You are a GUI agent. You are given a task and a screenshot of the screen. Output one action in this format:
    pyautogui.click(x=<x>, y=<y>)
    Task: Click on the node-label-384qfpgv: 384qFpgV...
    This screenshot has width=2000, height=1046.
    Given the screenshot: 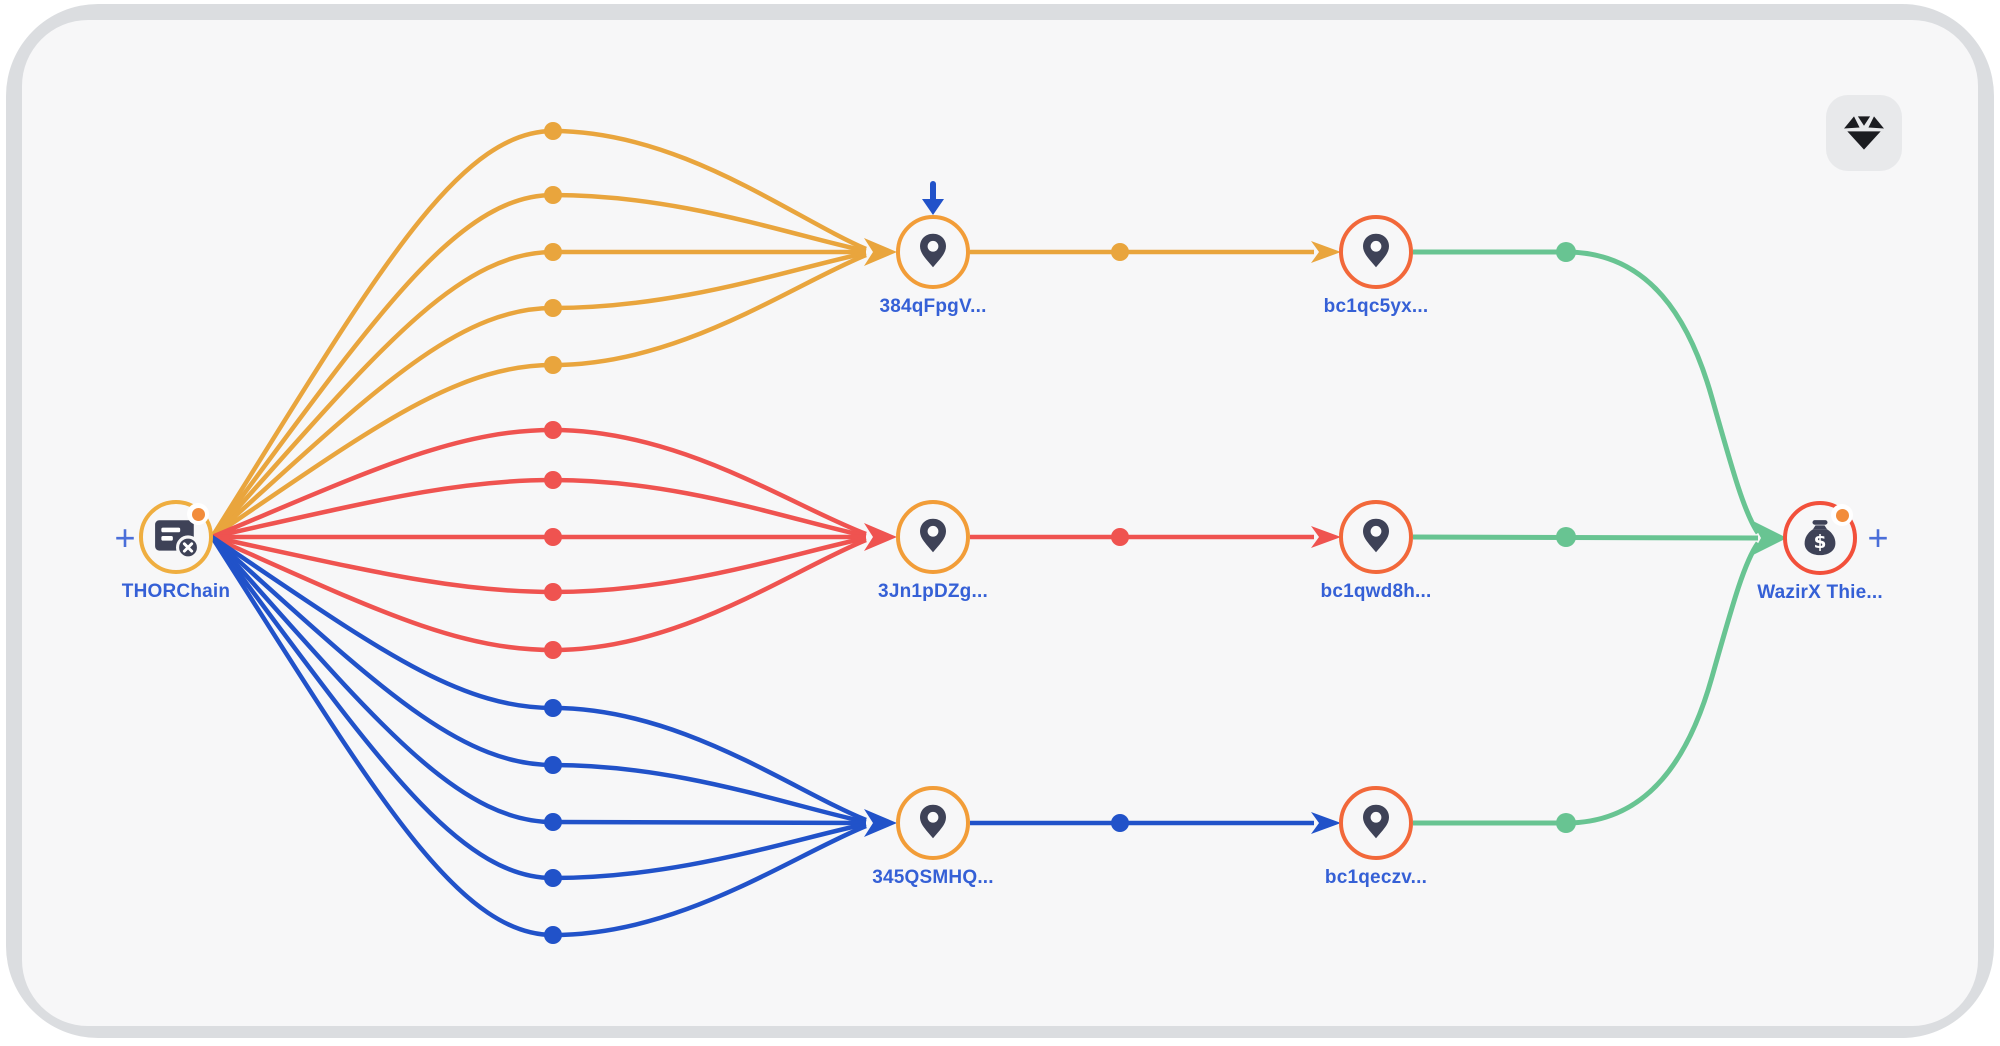 What is the action you would take?
    pyautogui.click(x=933, y=306)
    